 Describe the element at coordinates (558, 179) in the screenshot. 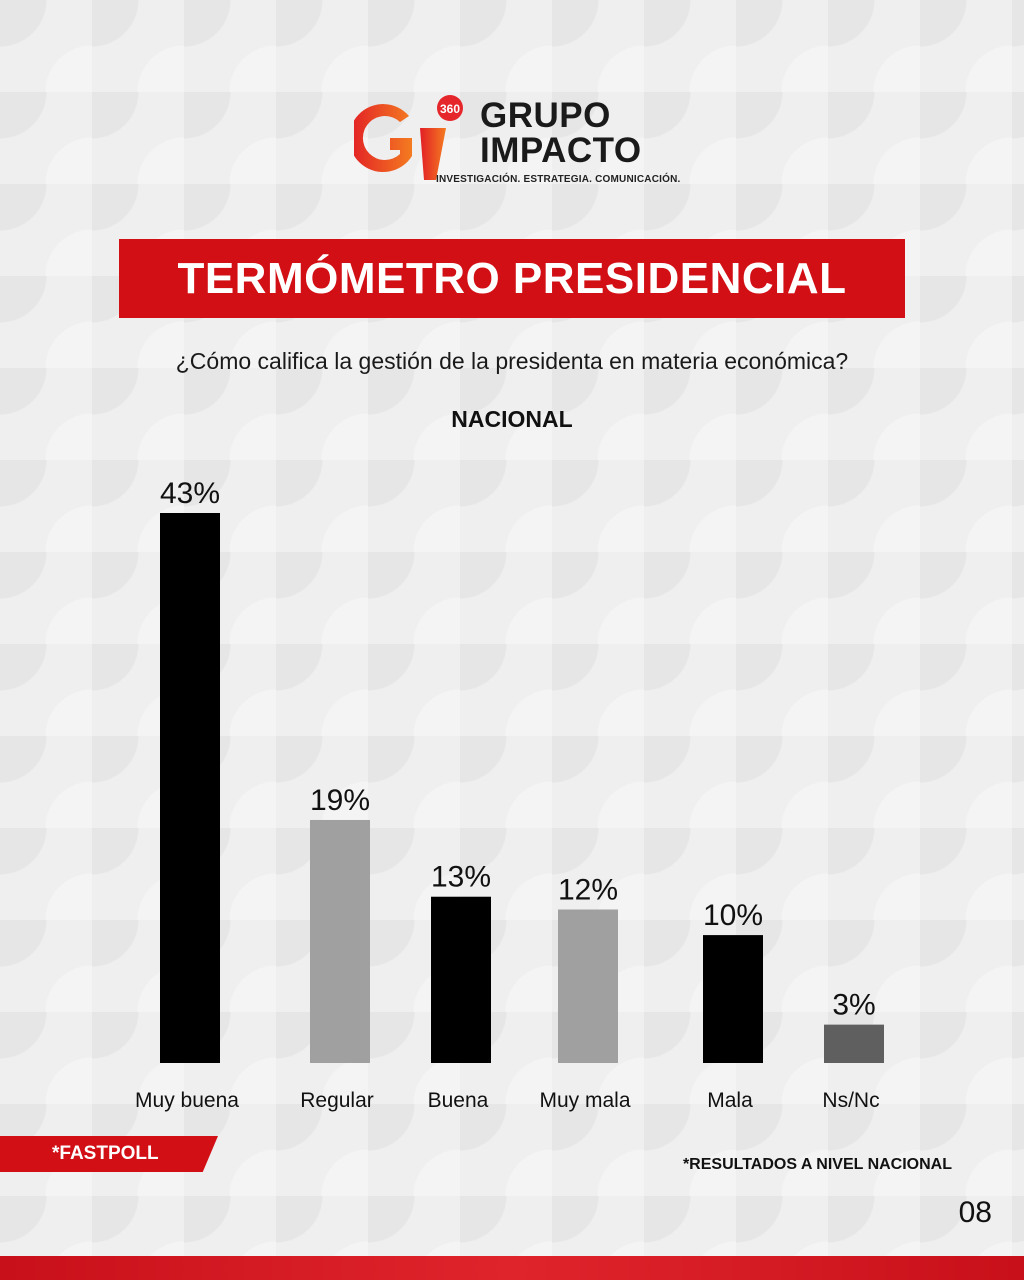

I see `brand-tagline: INVESTIGACIÓN. ESTRATEGIA. COMUNICACIÓN.` at that location.